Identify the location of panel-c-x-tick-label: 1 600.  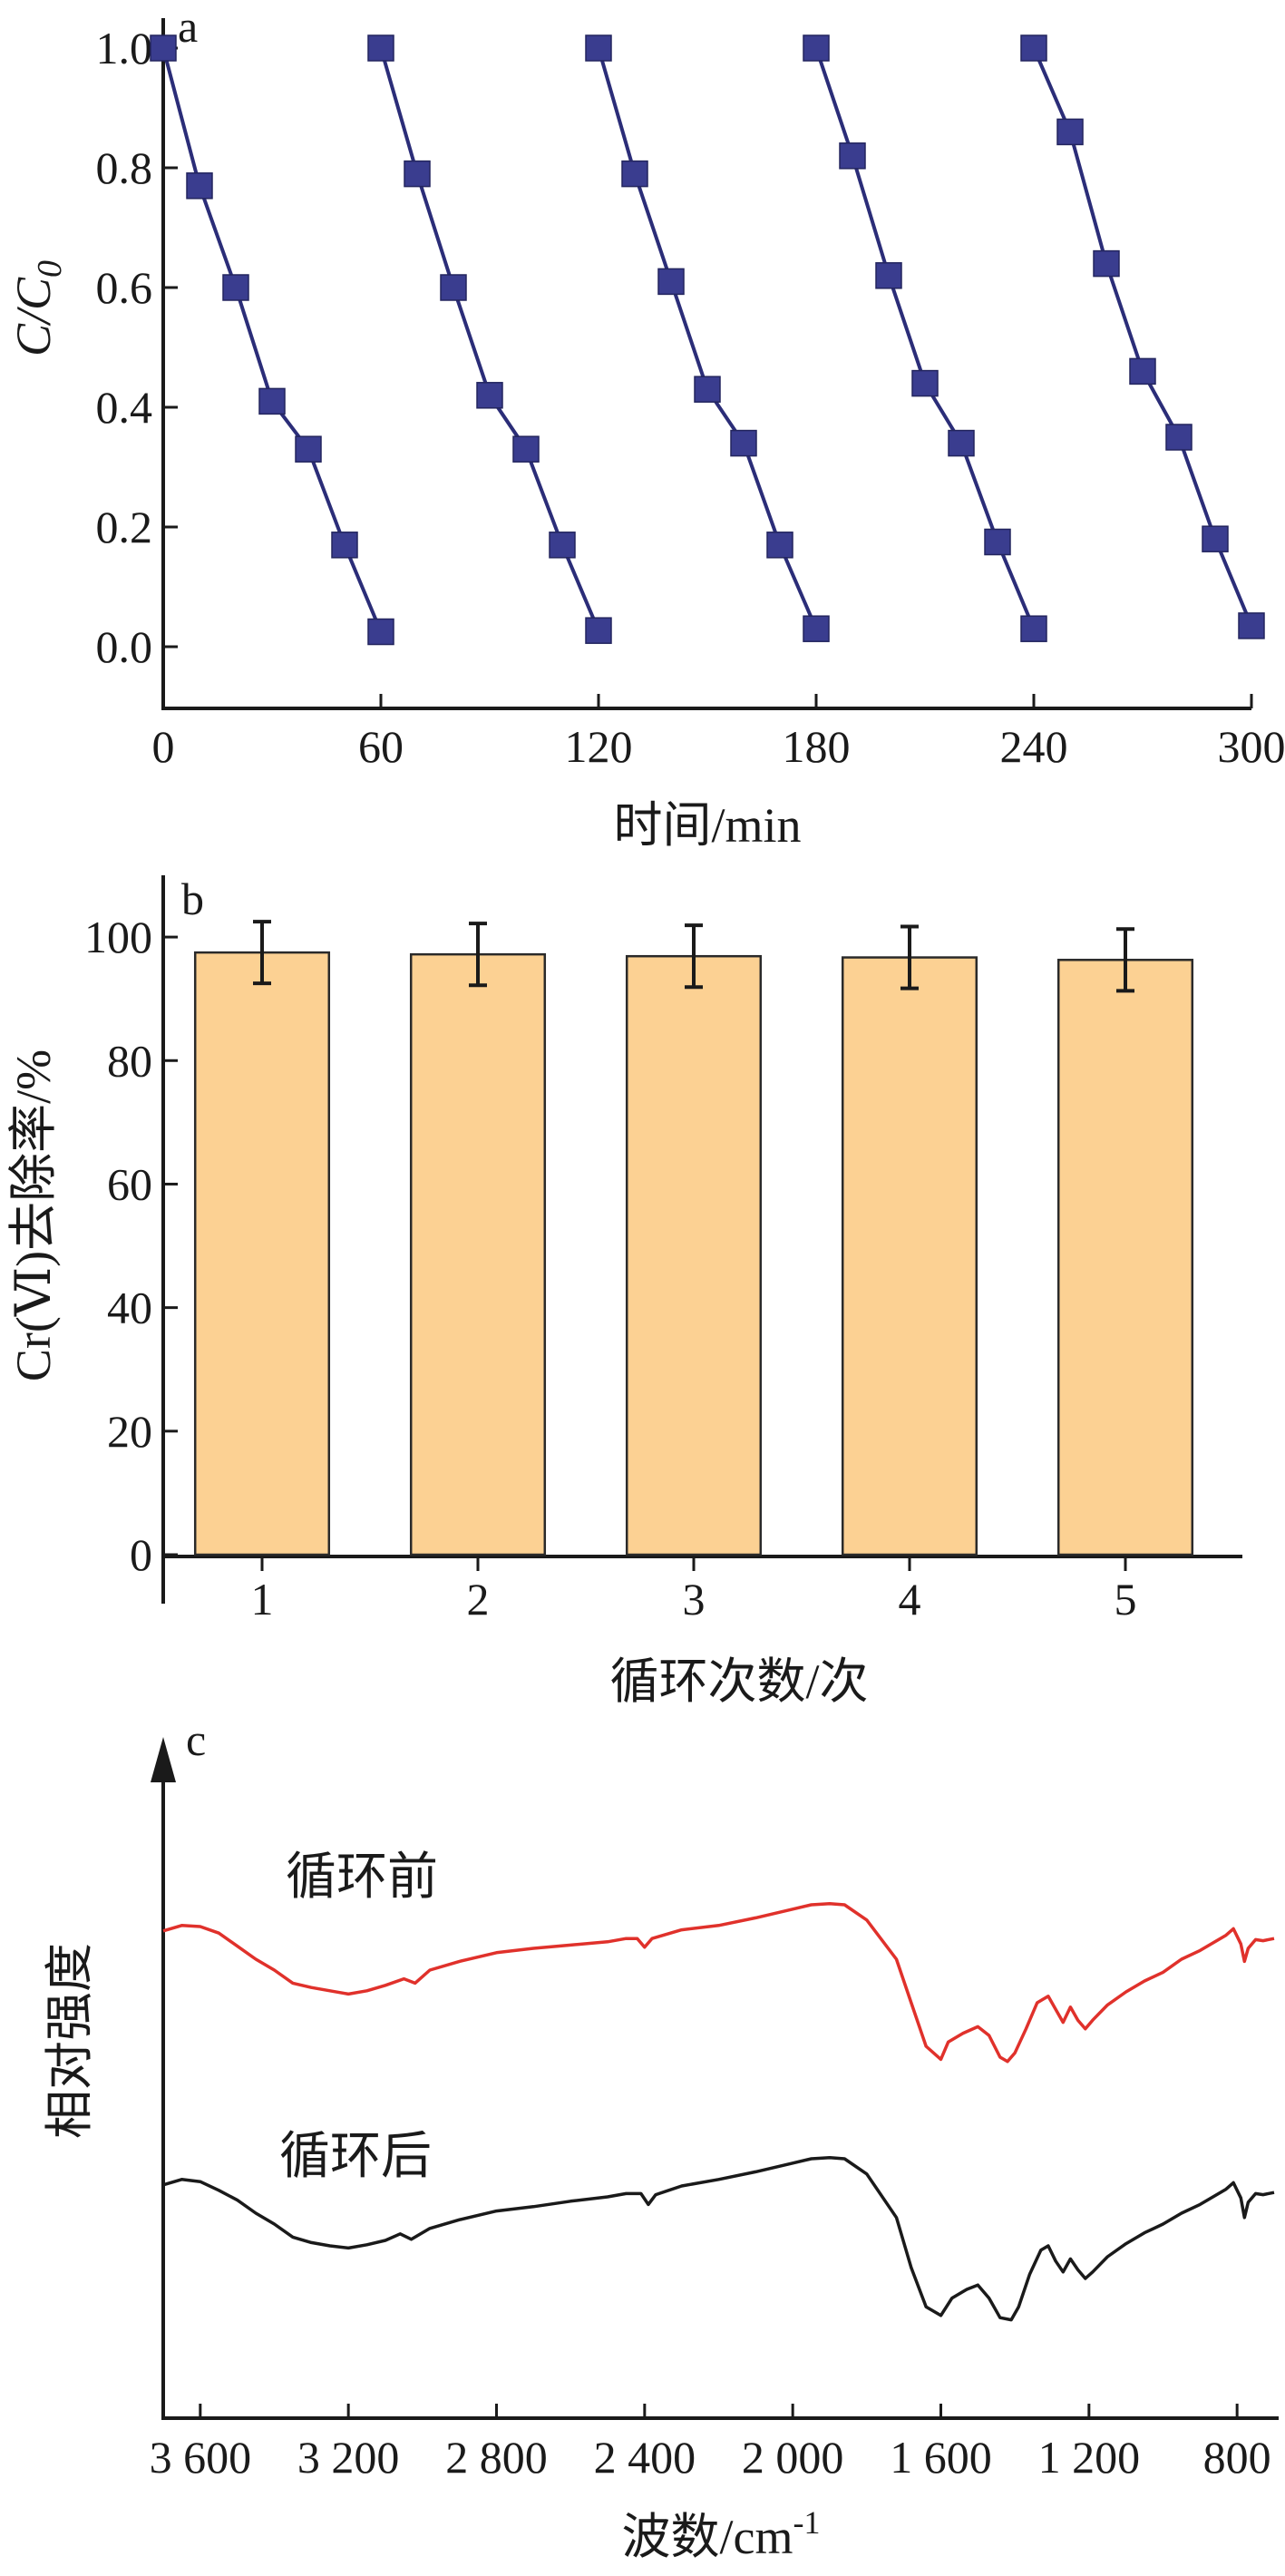
(941, 2457).